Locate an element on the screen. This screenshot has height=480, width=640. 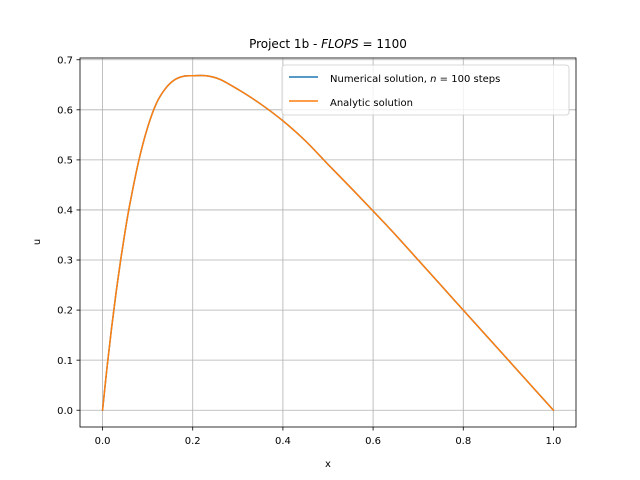
y-tick-label: 0.7 is located at coordinates (65, 60).